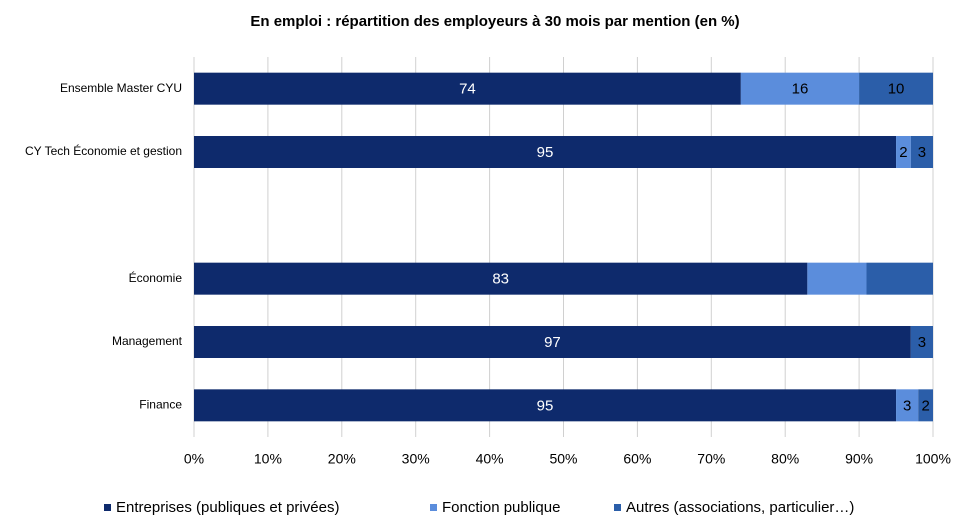 The height and width of the screenshot is (518, 956). I want to click on y-tick-label: Finance, so click(160, 405).